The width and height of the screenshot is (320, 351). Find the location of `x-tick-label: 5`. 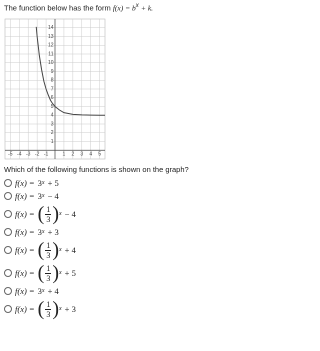

x-tick-label: 5 is located at coordinates (99, 155).